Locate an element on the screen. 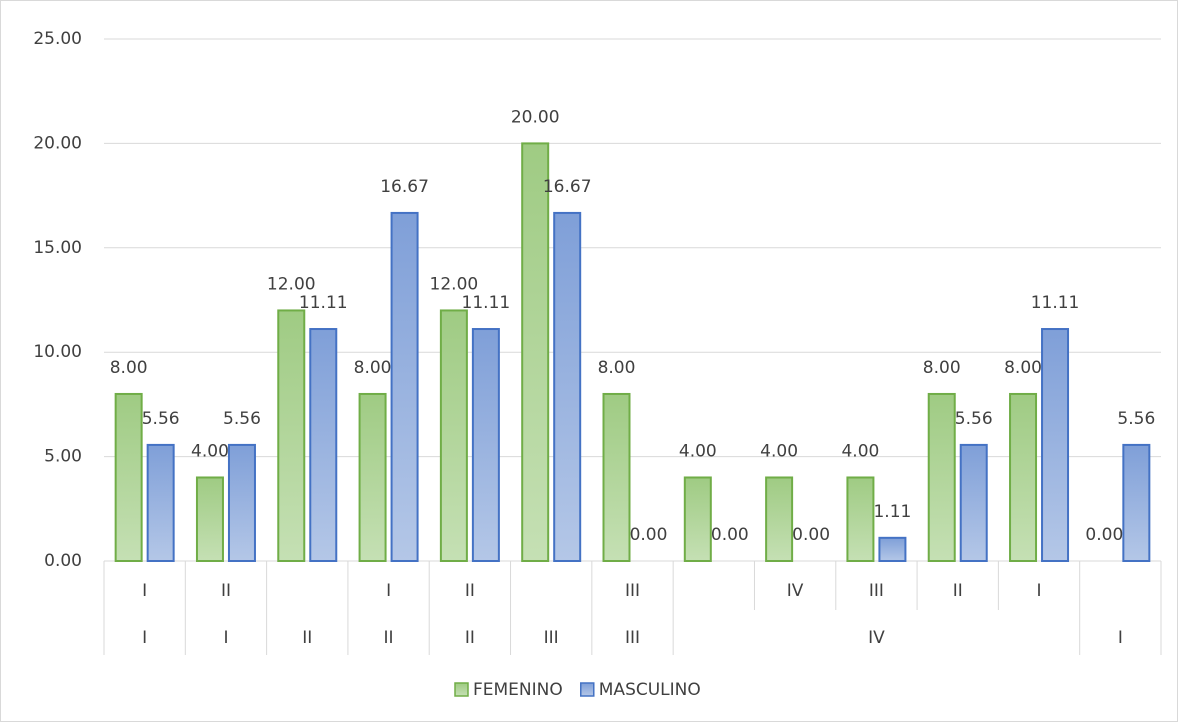 The image size is (1178, 722). x-group-label: IV is located at coordinates (876, 638).